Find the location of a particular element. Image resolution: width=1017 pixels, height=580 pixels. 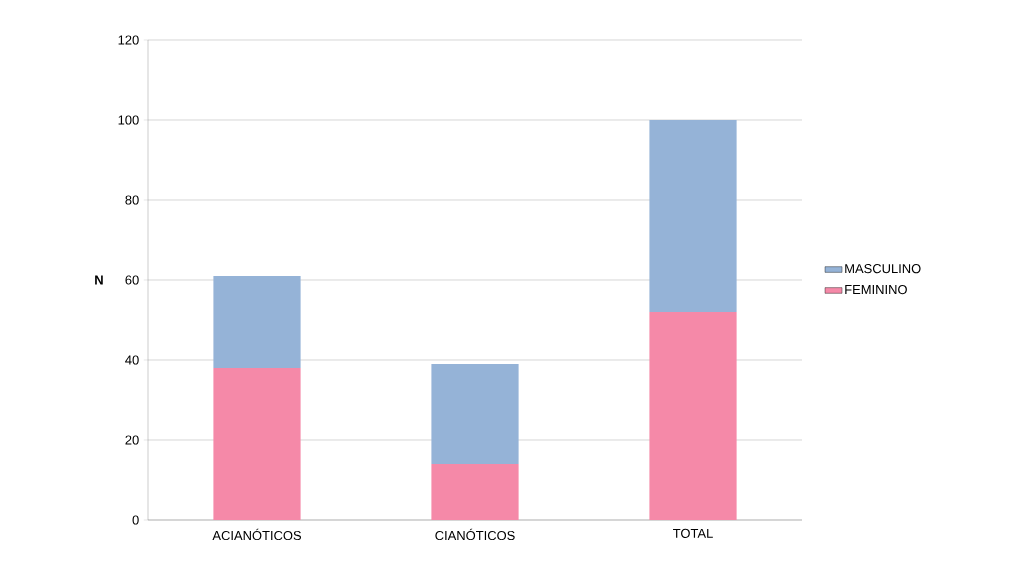

y-tick-label: 20 is located at coordinates (132, 440).